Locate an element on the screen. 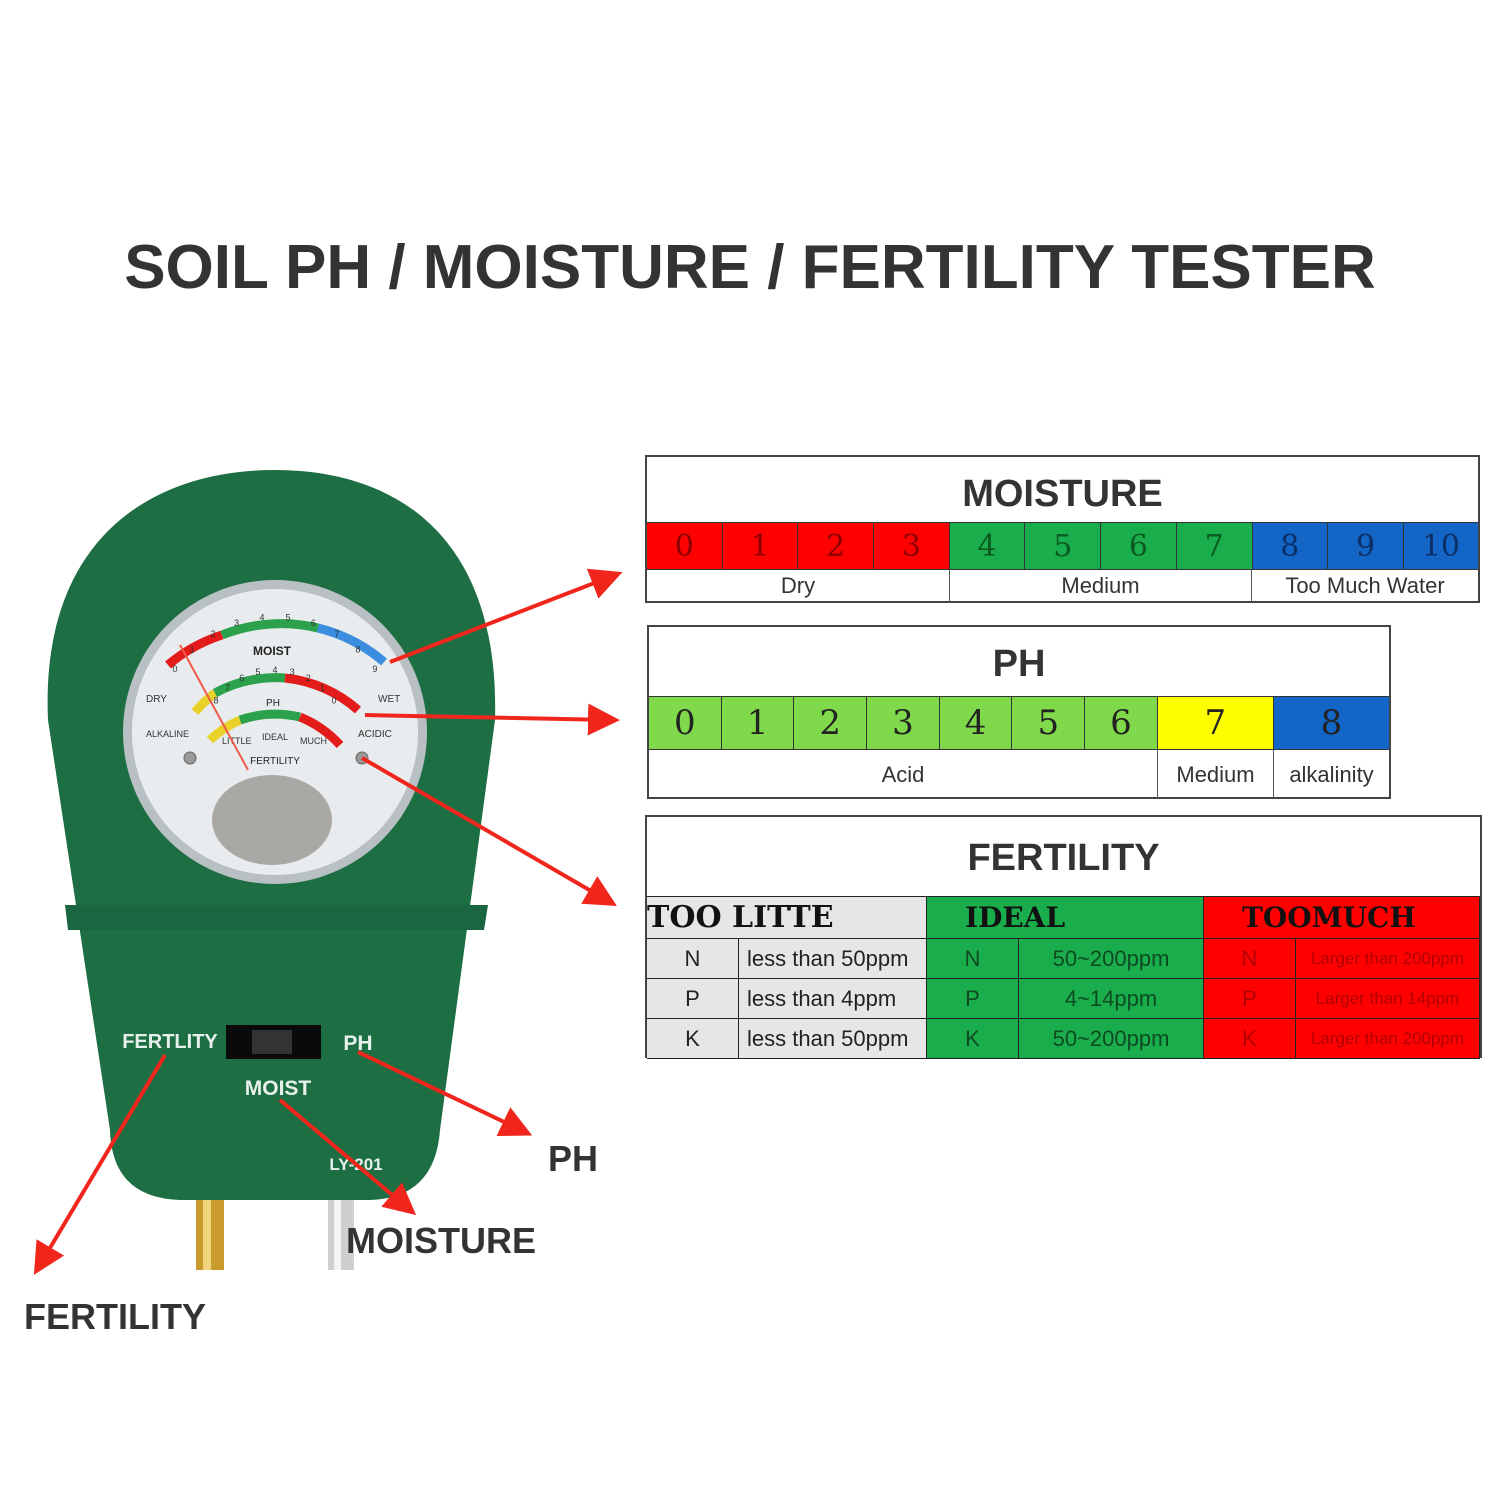  moisture-scale-cell: 3 is located at coordinates (912, 546).